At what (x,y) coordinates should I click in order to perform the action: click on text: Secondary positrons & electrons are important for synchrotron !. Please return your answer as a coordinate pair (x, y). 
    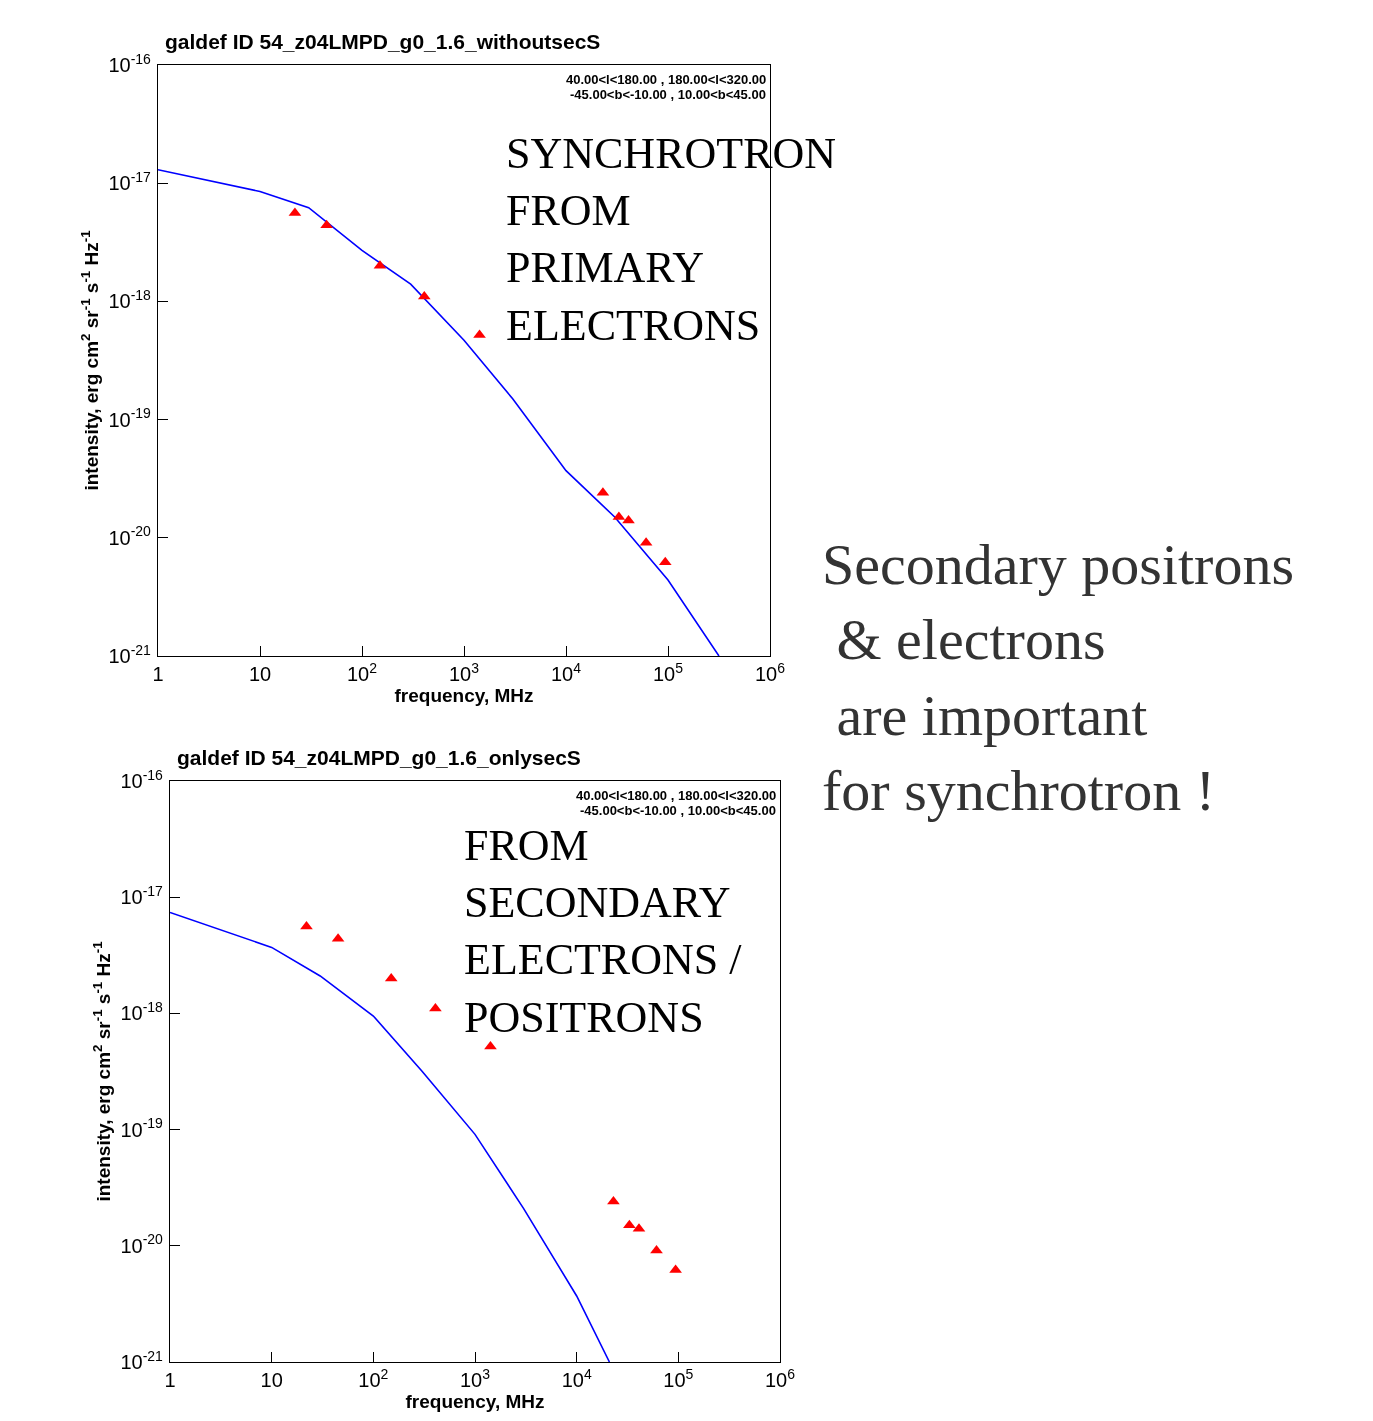
    Looking at the image, I should click on (1058, 678).